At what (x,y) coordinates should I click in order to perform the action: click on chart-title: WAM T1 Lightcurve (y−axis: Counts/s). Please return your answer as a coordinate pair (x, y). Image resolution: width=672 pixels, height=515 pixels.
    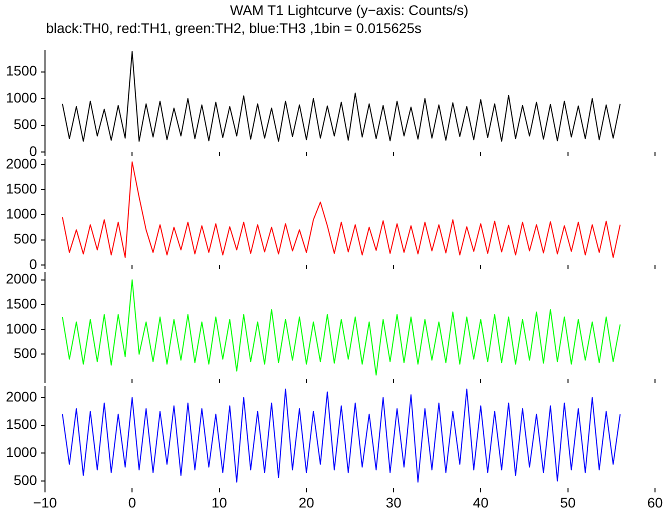
    Looking at the image, I should click on (349, 10).